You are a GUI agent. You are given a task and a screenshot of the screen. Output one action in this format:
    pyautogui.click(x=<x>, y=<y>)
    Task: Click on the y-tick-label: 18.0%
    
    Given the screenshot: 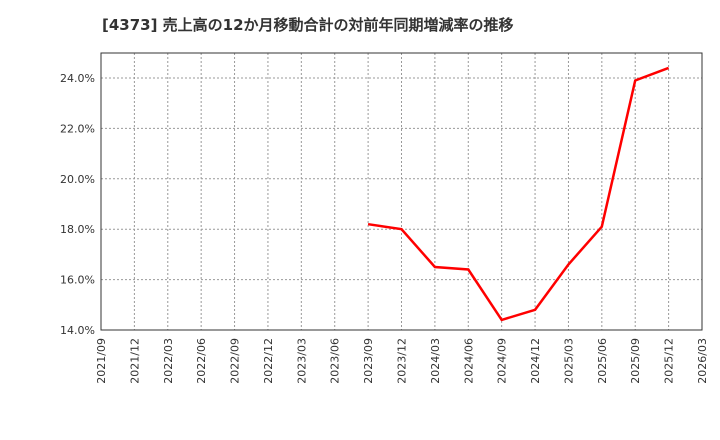 What is the action you would take?
    pyautogui.click(x=77, y=229)
    